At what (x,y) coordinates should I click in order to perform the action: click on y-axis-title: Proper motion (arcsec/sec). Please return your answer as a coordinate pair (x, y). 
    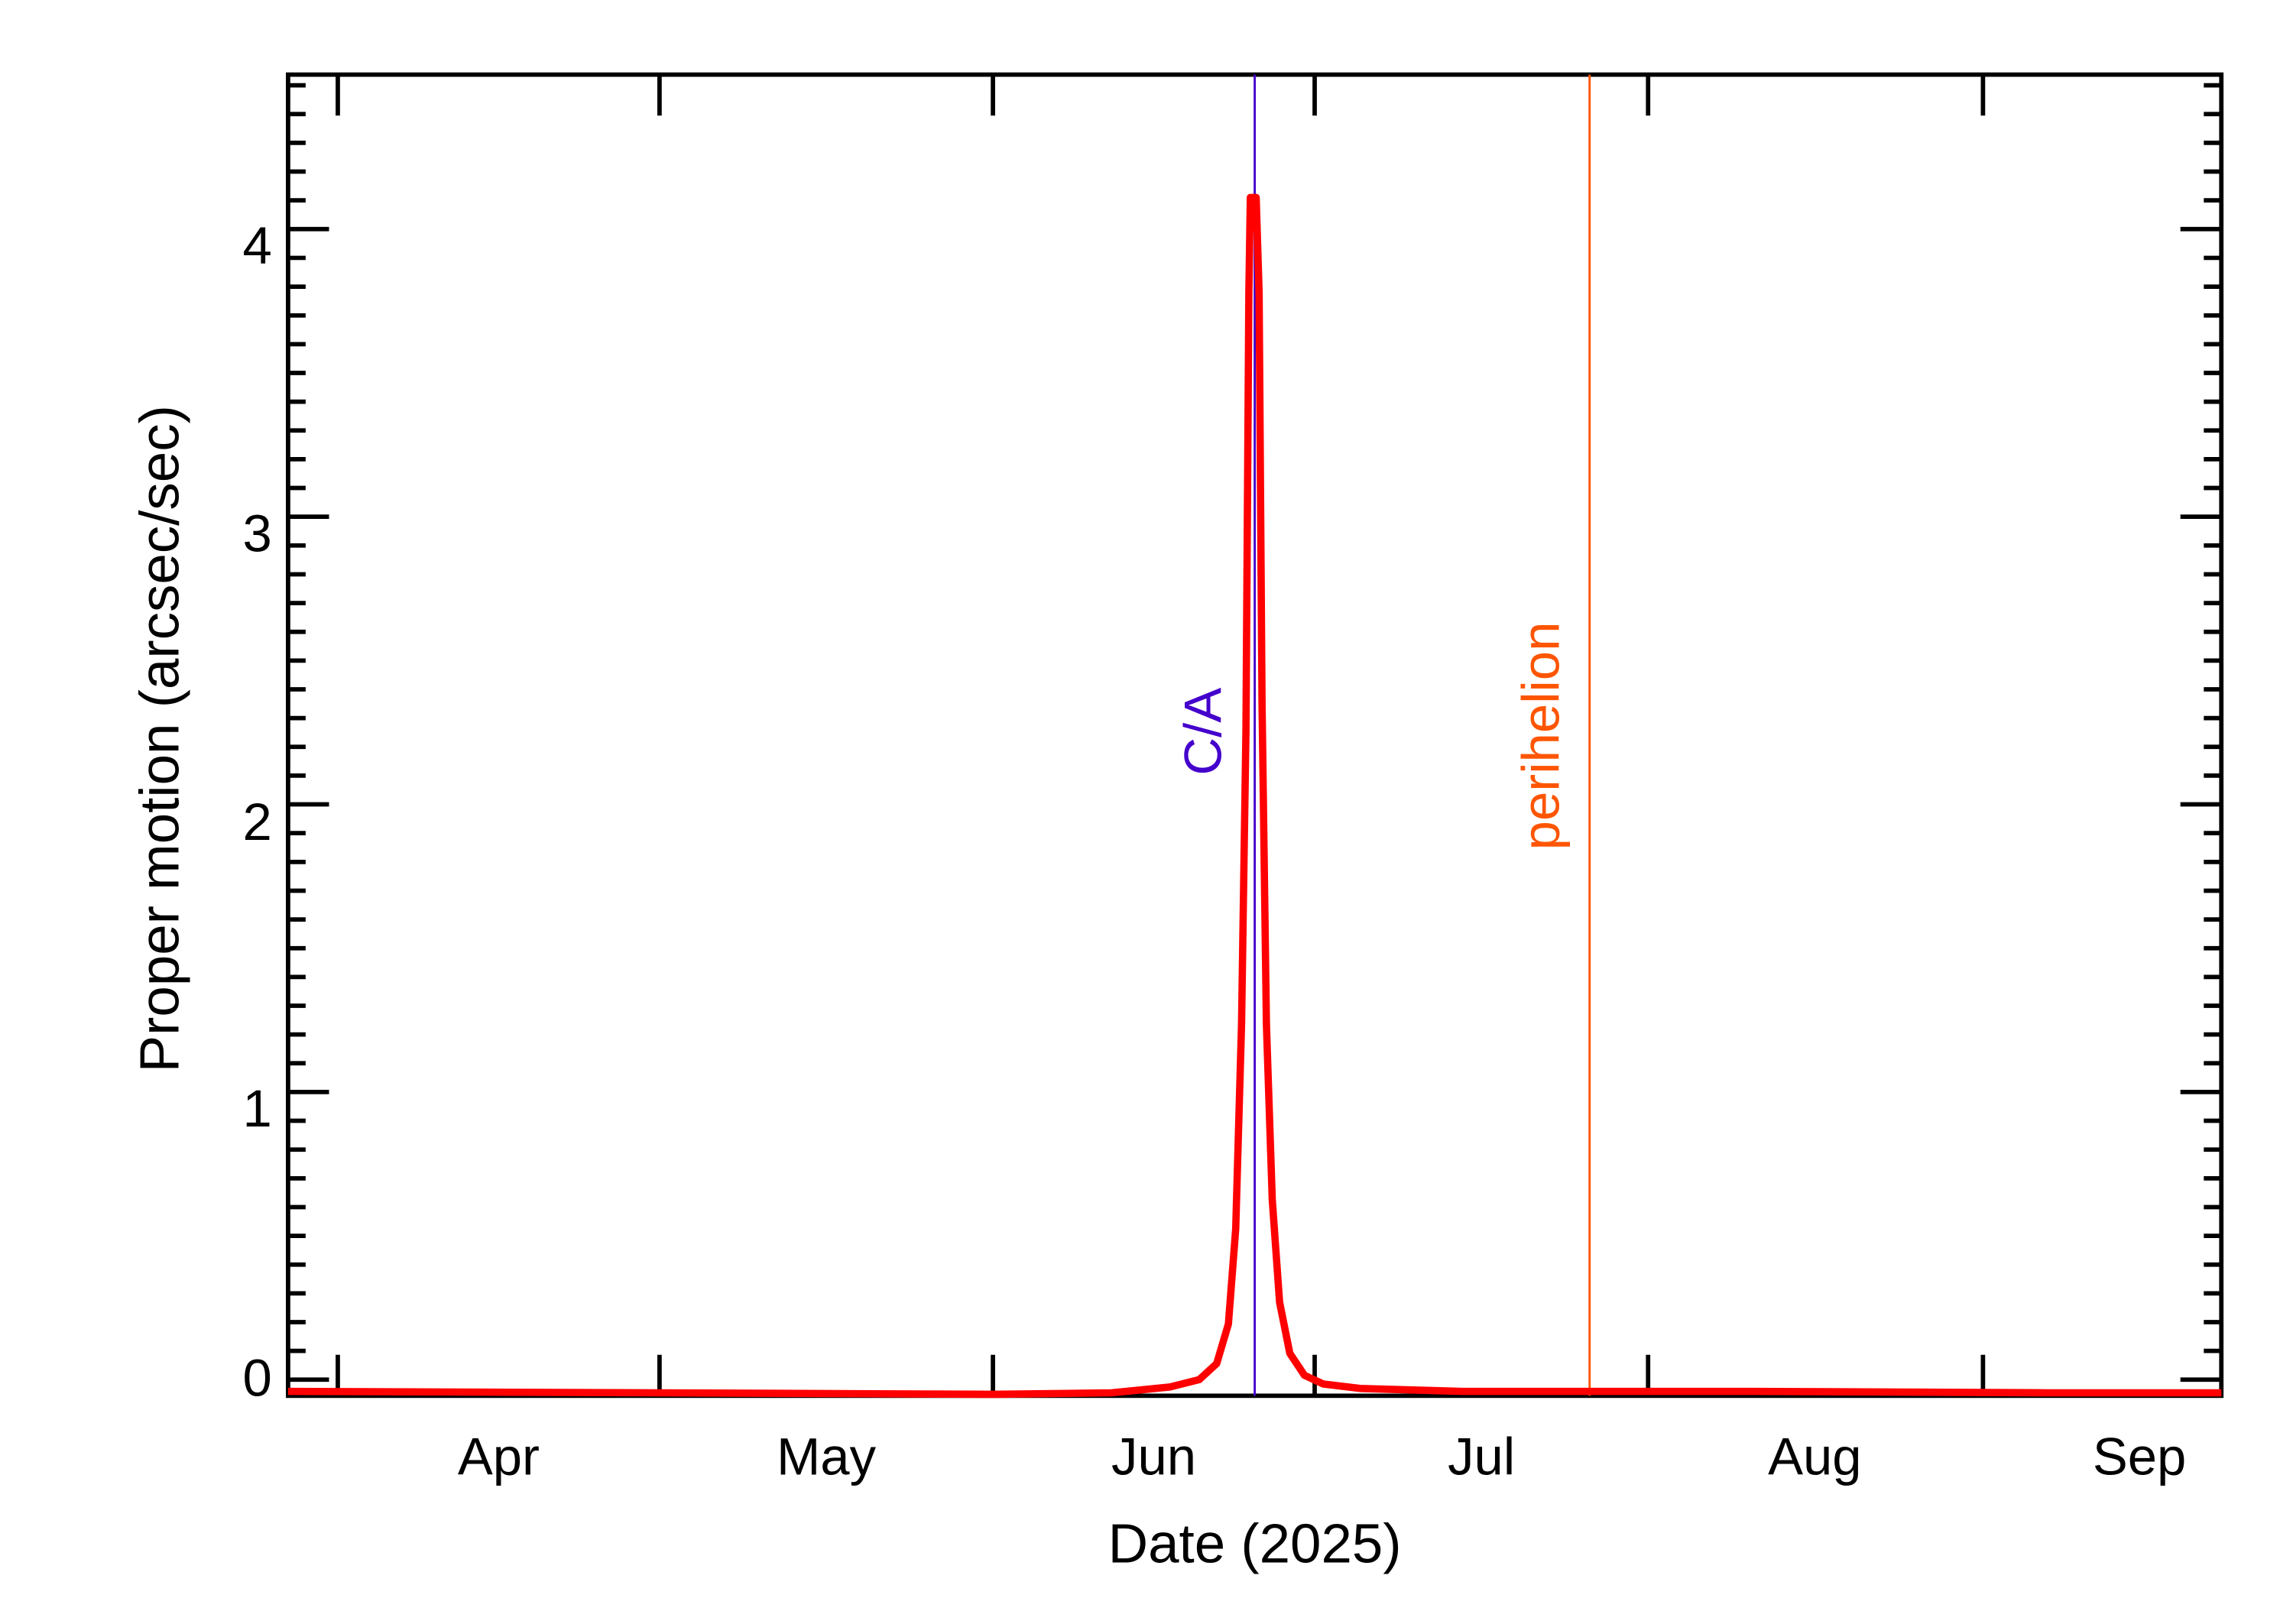
    Looking at the image, I should click on (159, 738).